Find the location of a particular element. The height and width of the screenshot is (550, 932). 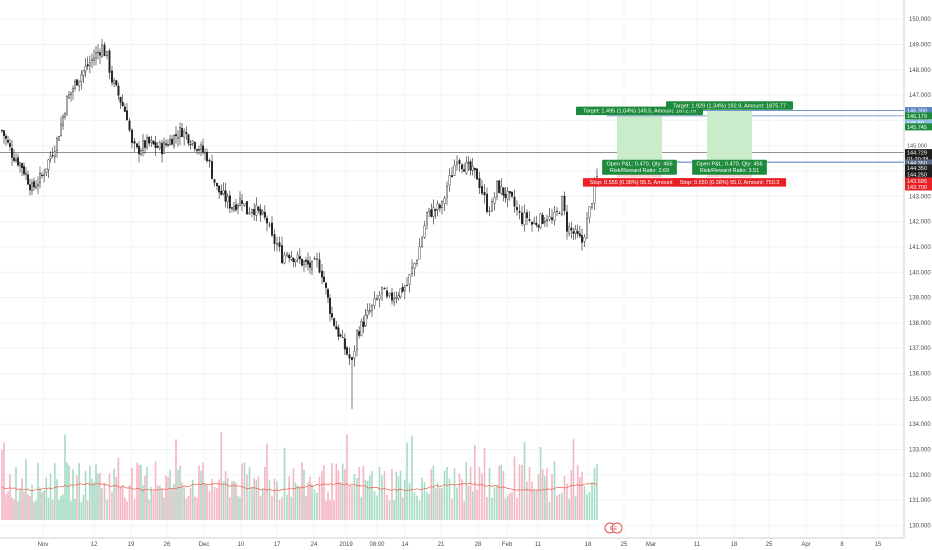

y-tick-label: 135.000 is located at coordinates (920, 400).